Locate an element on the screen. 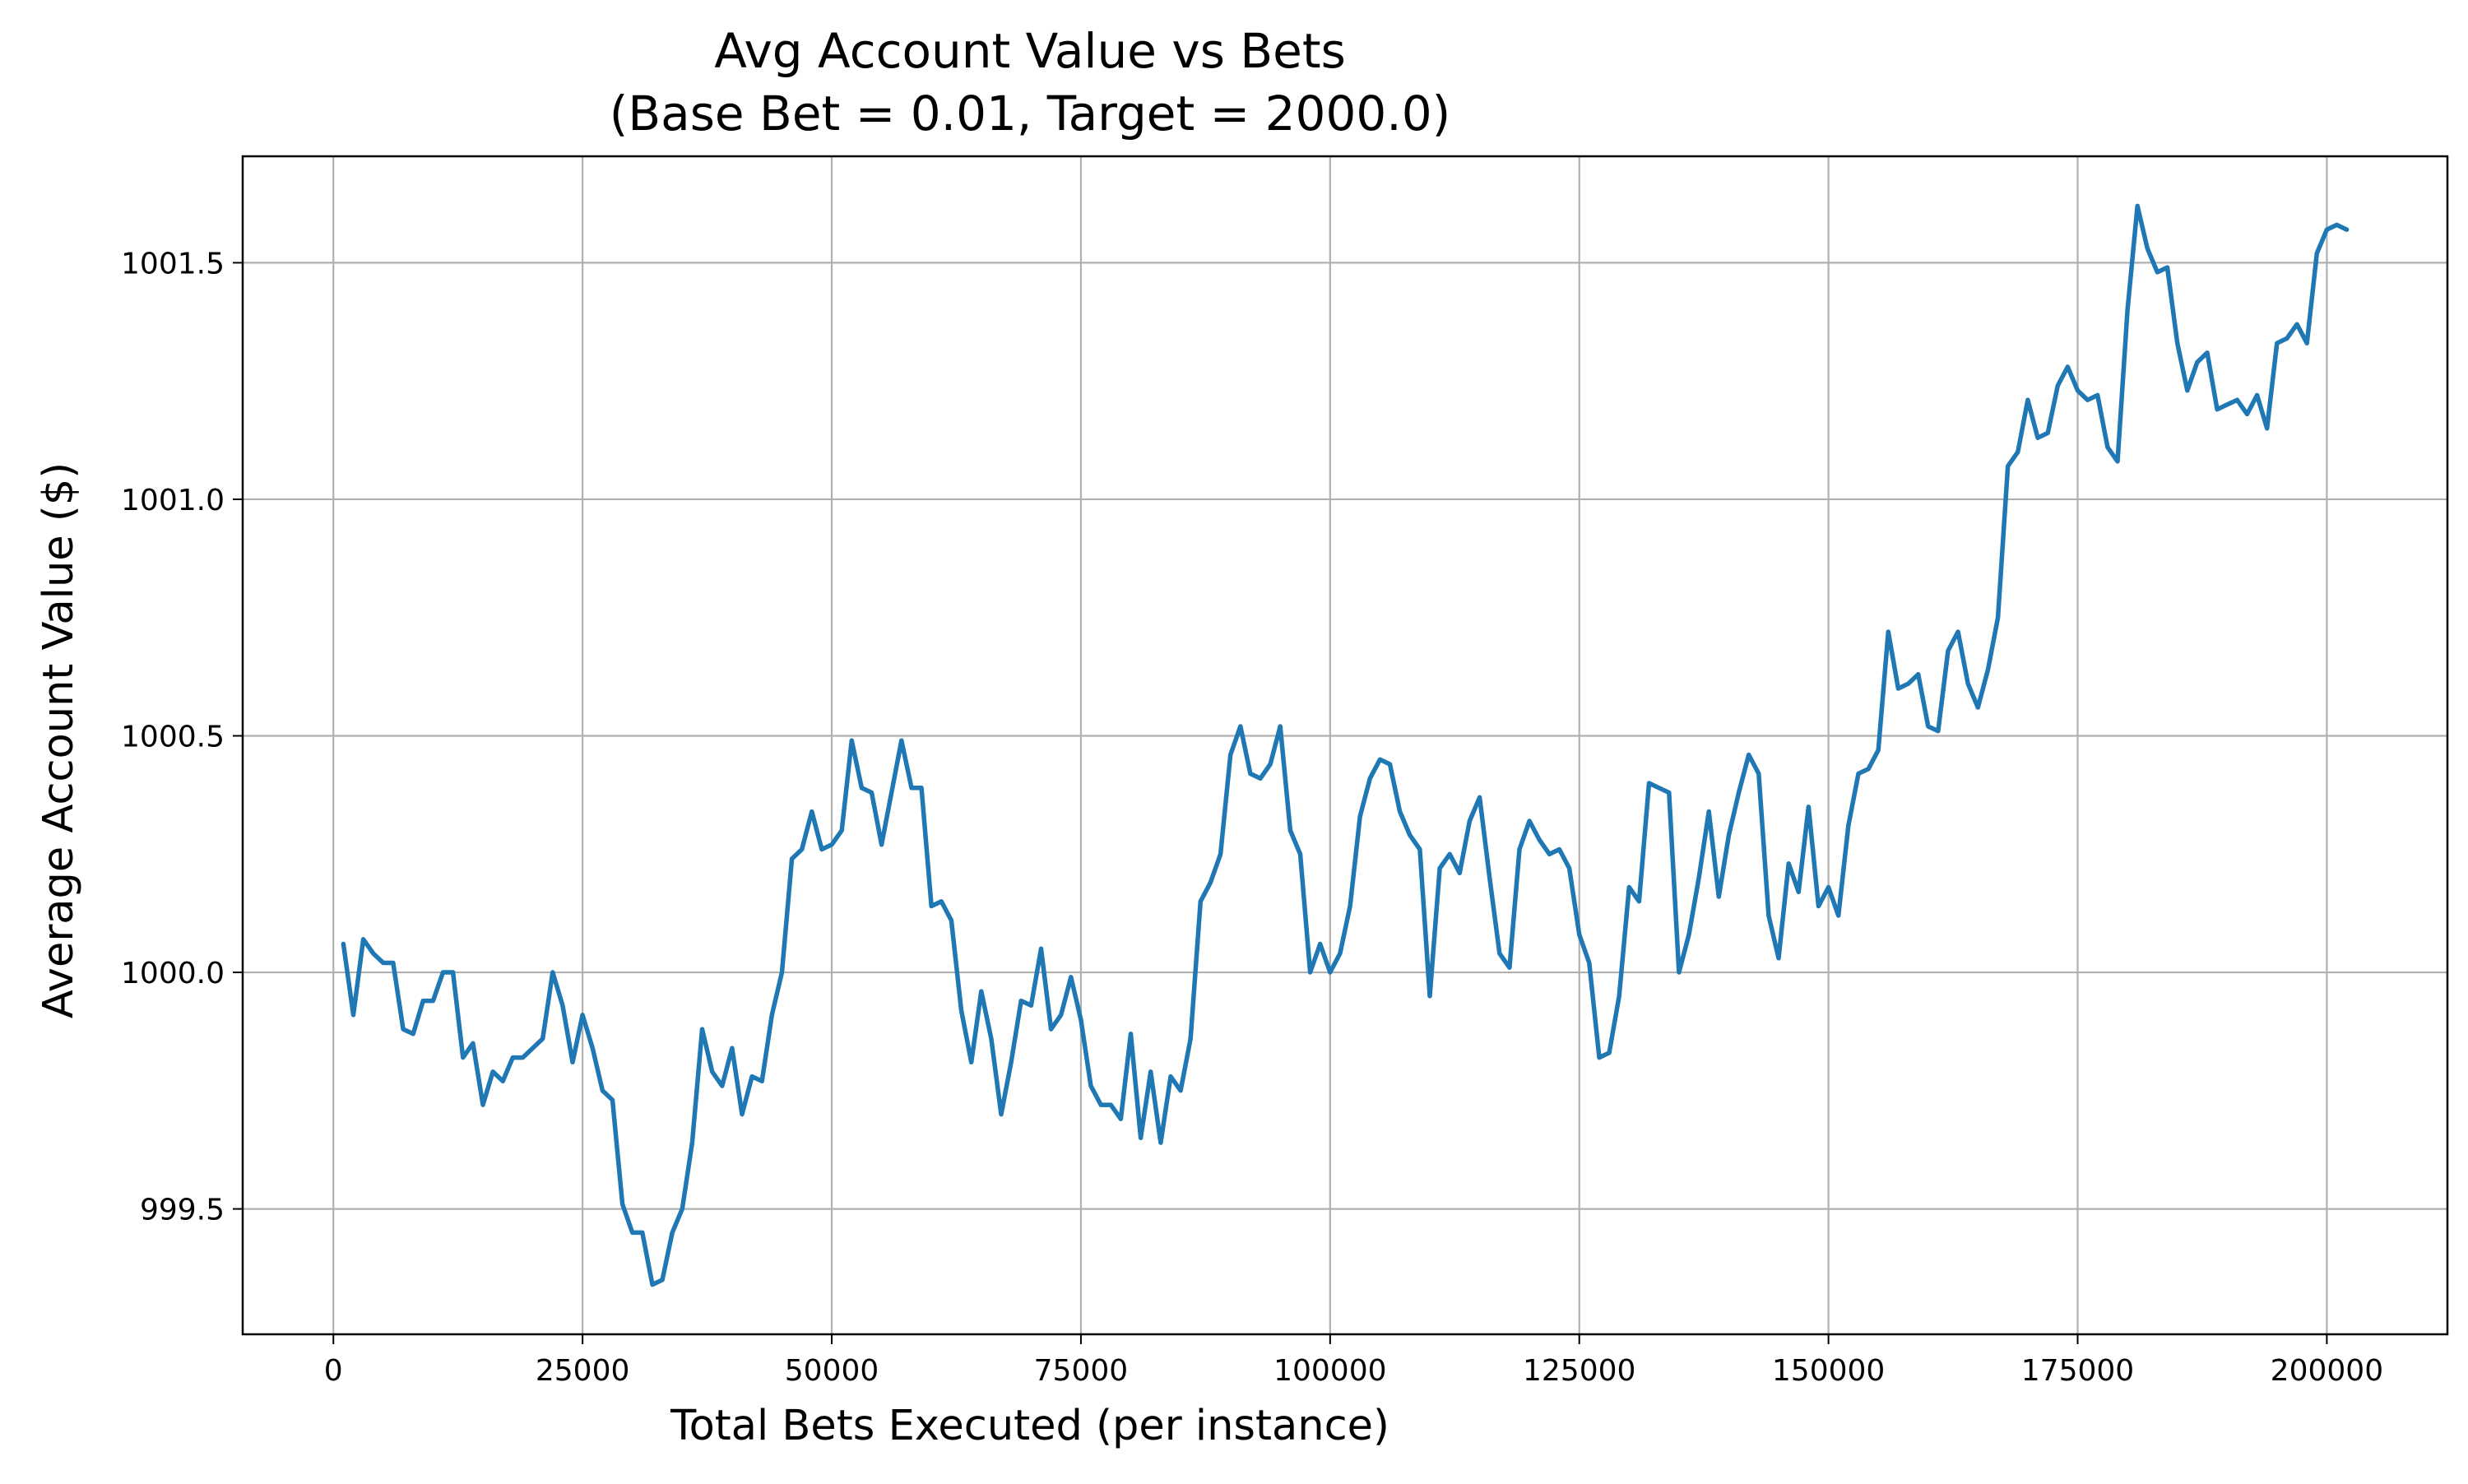 This screenshot has width=2468, height=1484. chart-subtitle: (Base Bet = 0.01, Target = 2000.0) is located at coordinates (1030, 113).